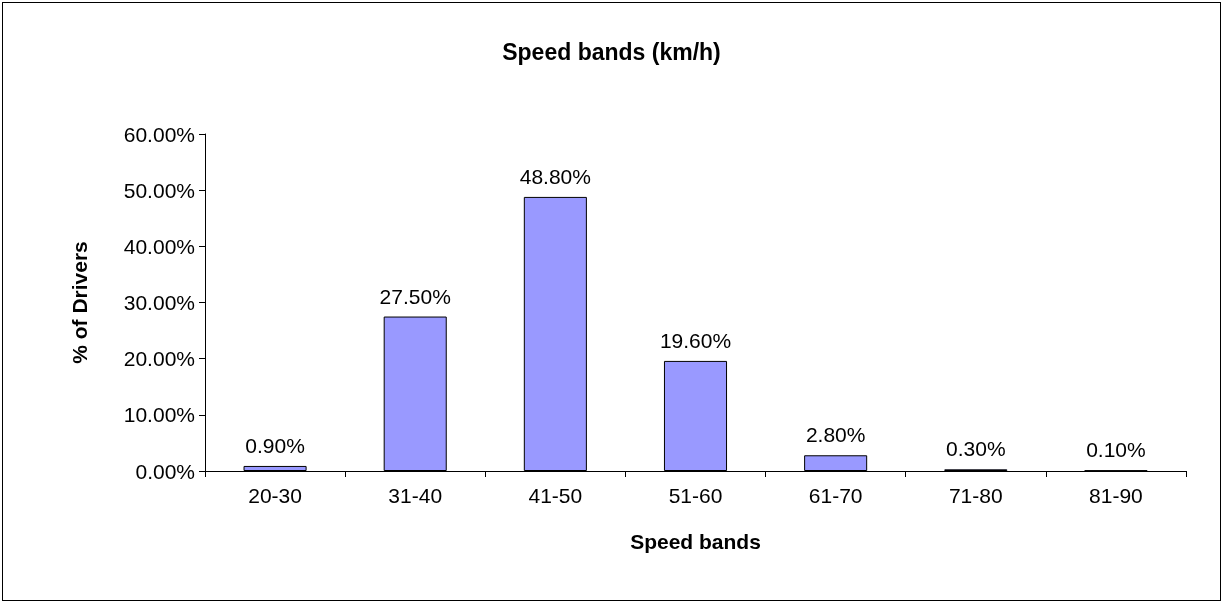  Describe the element at coordinates (159, 134) in the screenshot. I see `y-tick-label: 60.00%` at that location.